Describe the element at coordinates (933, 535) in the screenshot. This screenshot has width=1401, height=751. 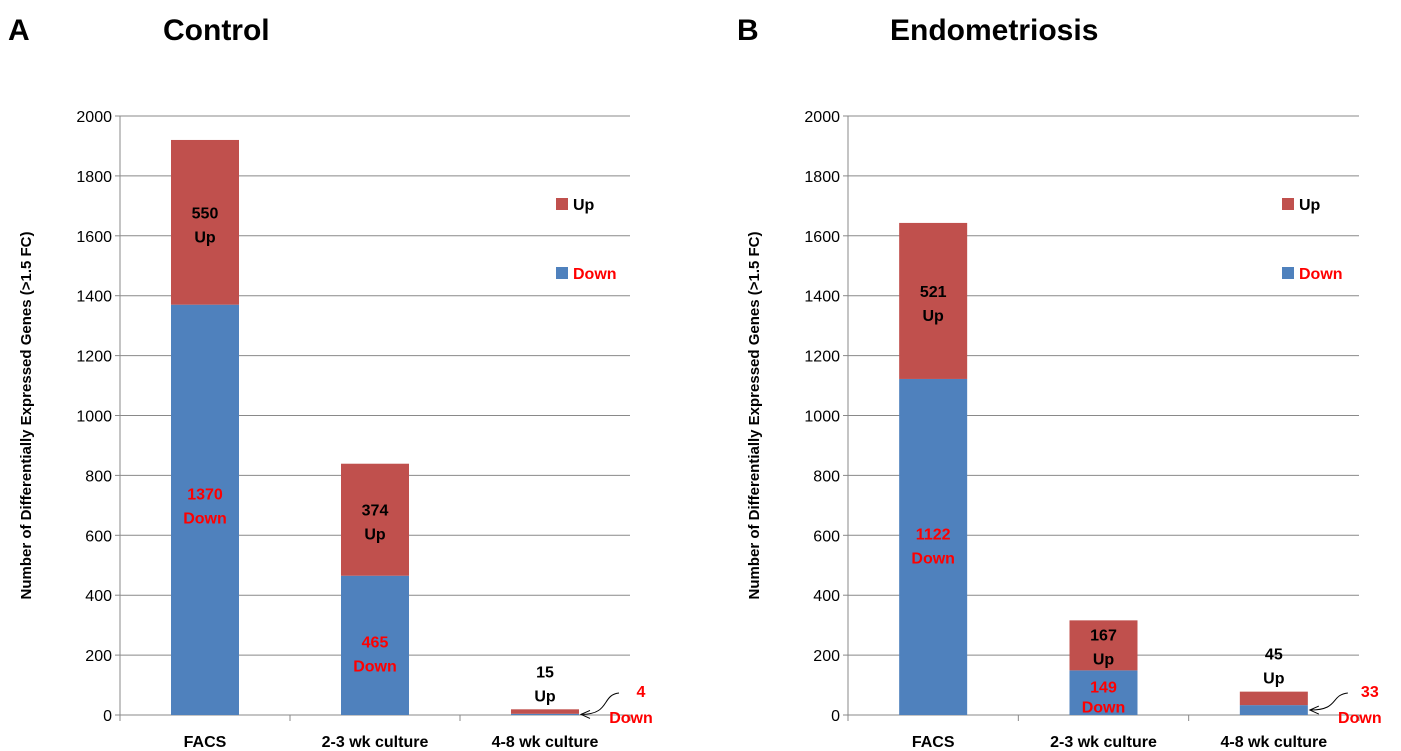
I see `data-label-down-value: 1122` at that location.